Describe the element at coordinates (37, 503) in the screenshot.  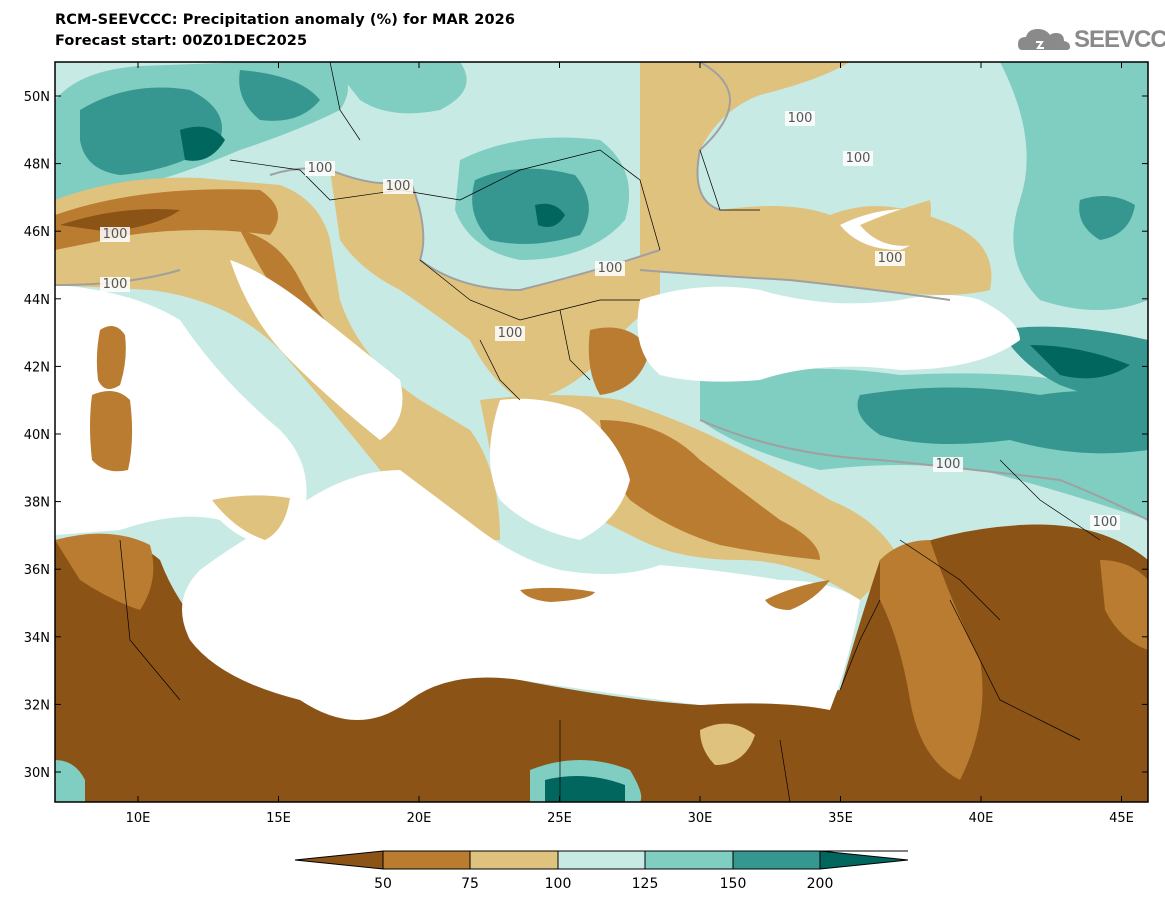
I see `lat-label: 38N` at that location.